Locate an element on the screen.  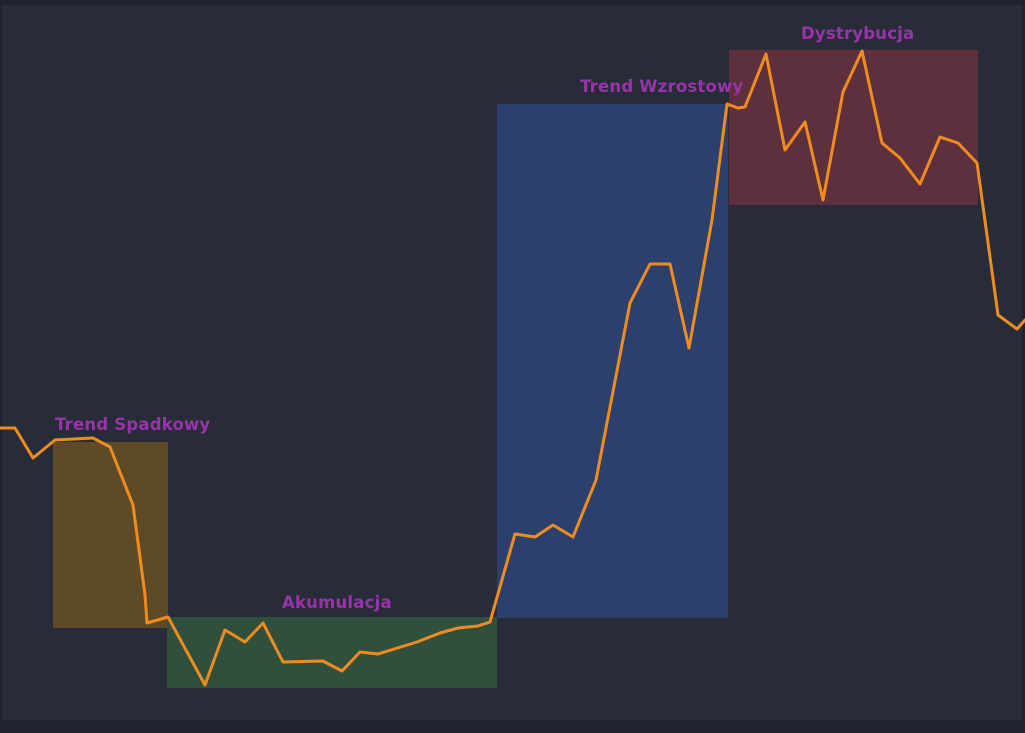
phase-label-uptrend: Trend Wzrostowy is located at coordinates (662, 86).